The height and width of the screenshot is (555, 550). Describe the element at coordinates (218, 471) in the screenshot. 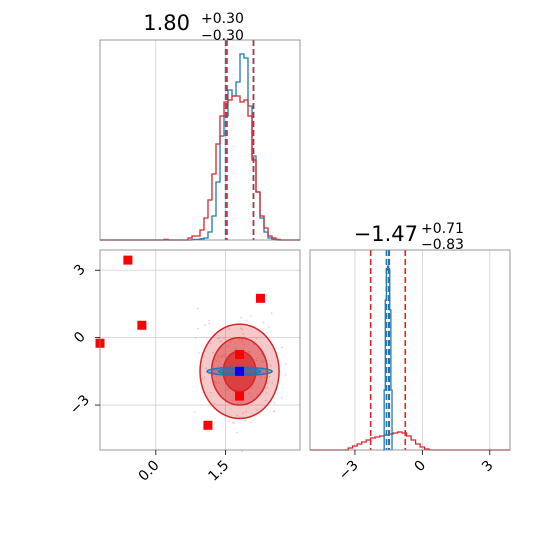

I see `x-tick-label: 1.5` at that location.